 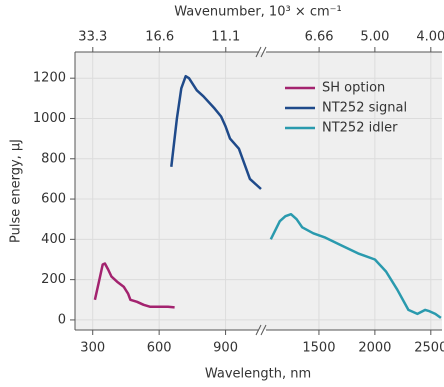 What do you see at coordinates (92, 348) in the screenshot?
I see `x-tick-label: 300` at bounding box center [92, 348].